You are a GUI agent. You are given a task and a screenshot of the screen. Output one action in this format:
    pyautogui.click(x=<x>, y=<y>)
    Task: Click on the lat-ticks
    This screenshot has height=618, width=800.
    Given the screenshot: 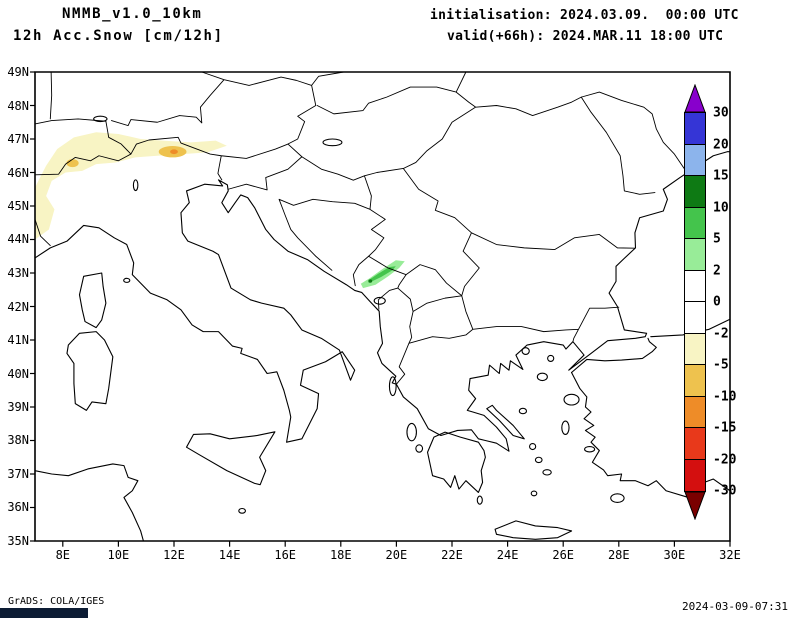 What is the action you would take?
    pyautogui.click(x=32, y=306)
    